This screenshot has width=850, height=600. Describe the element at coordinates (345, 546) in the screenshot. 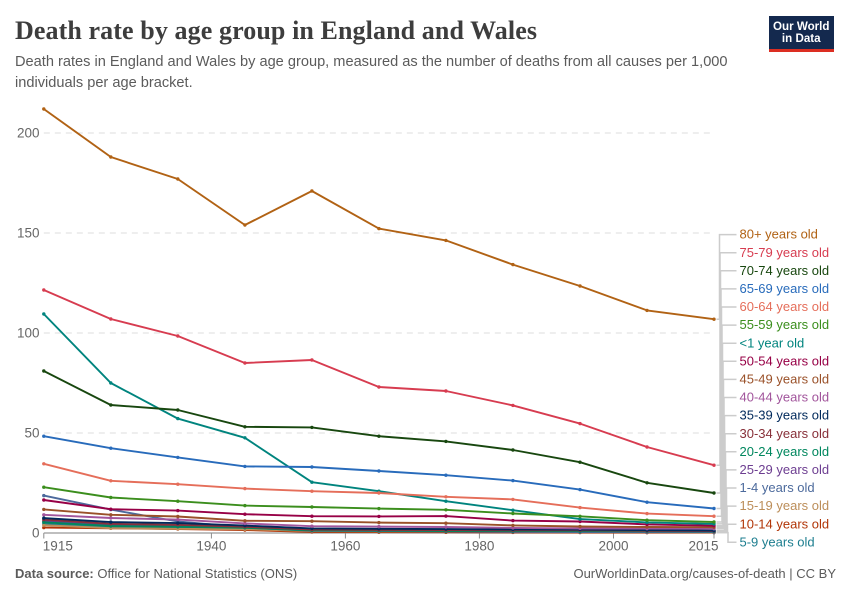

I see `svg-text: 1960` at that location.